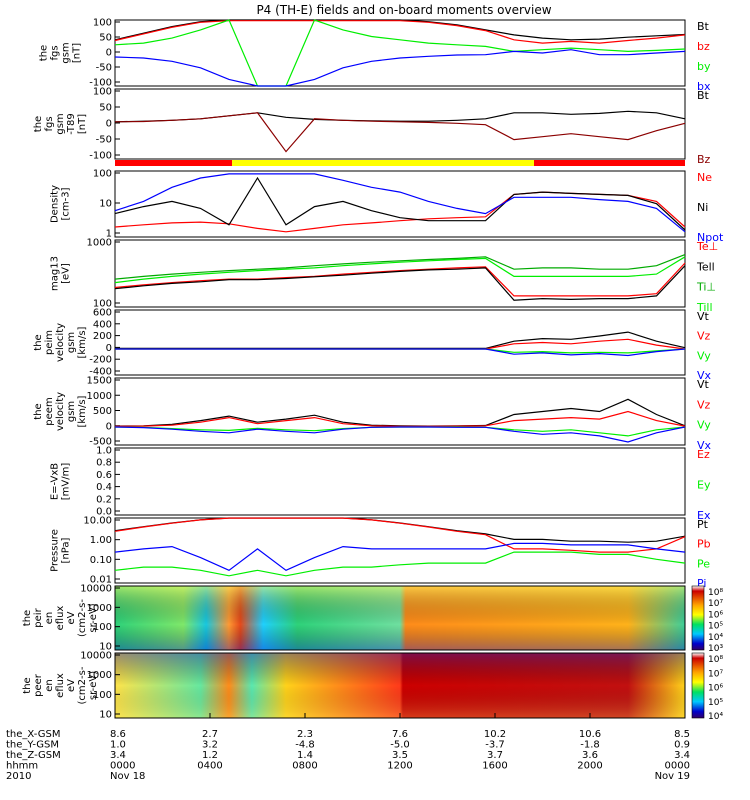 The image size is (750, 800). What do you see at coordinates (104, 463) in the screenshot?
I see `y-tick-label: 0.8` at bounding box center [104, 463].